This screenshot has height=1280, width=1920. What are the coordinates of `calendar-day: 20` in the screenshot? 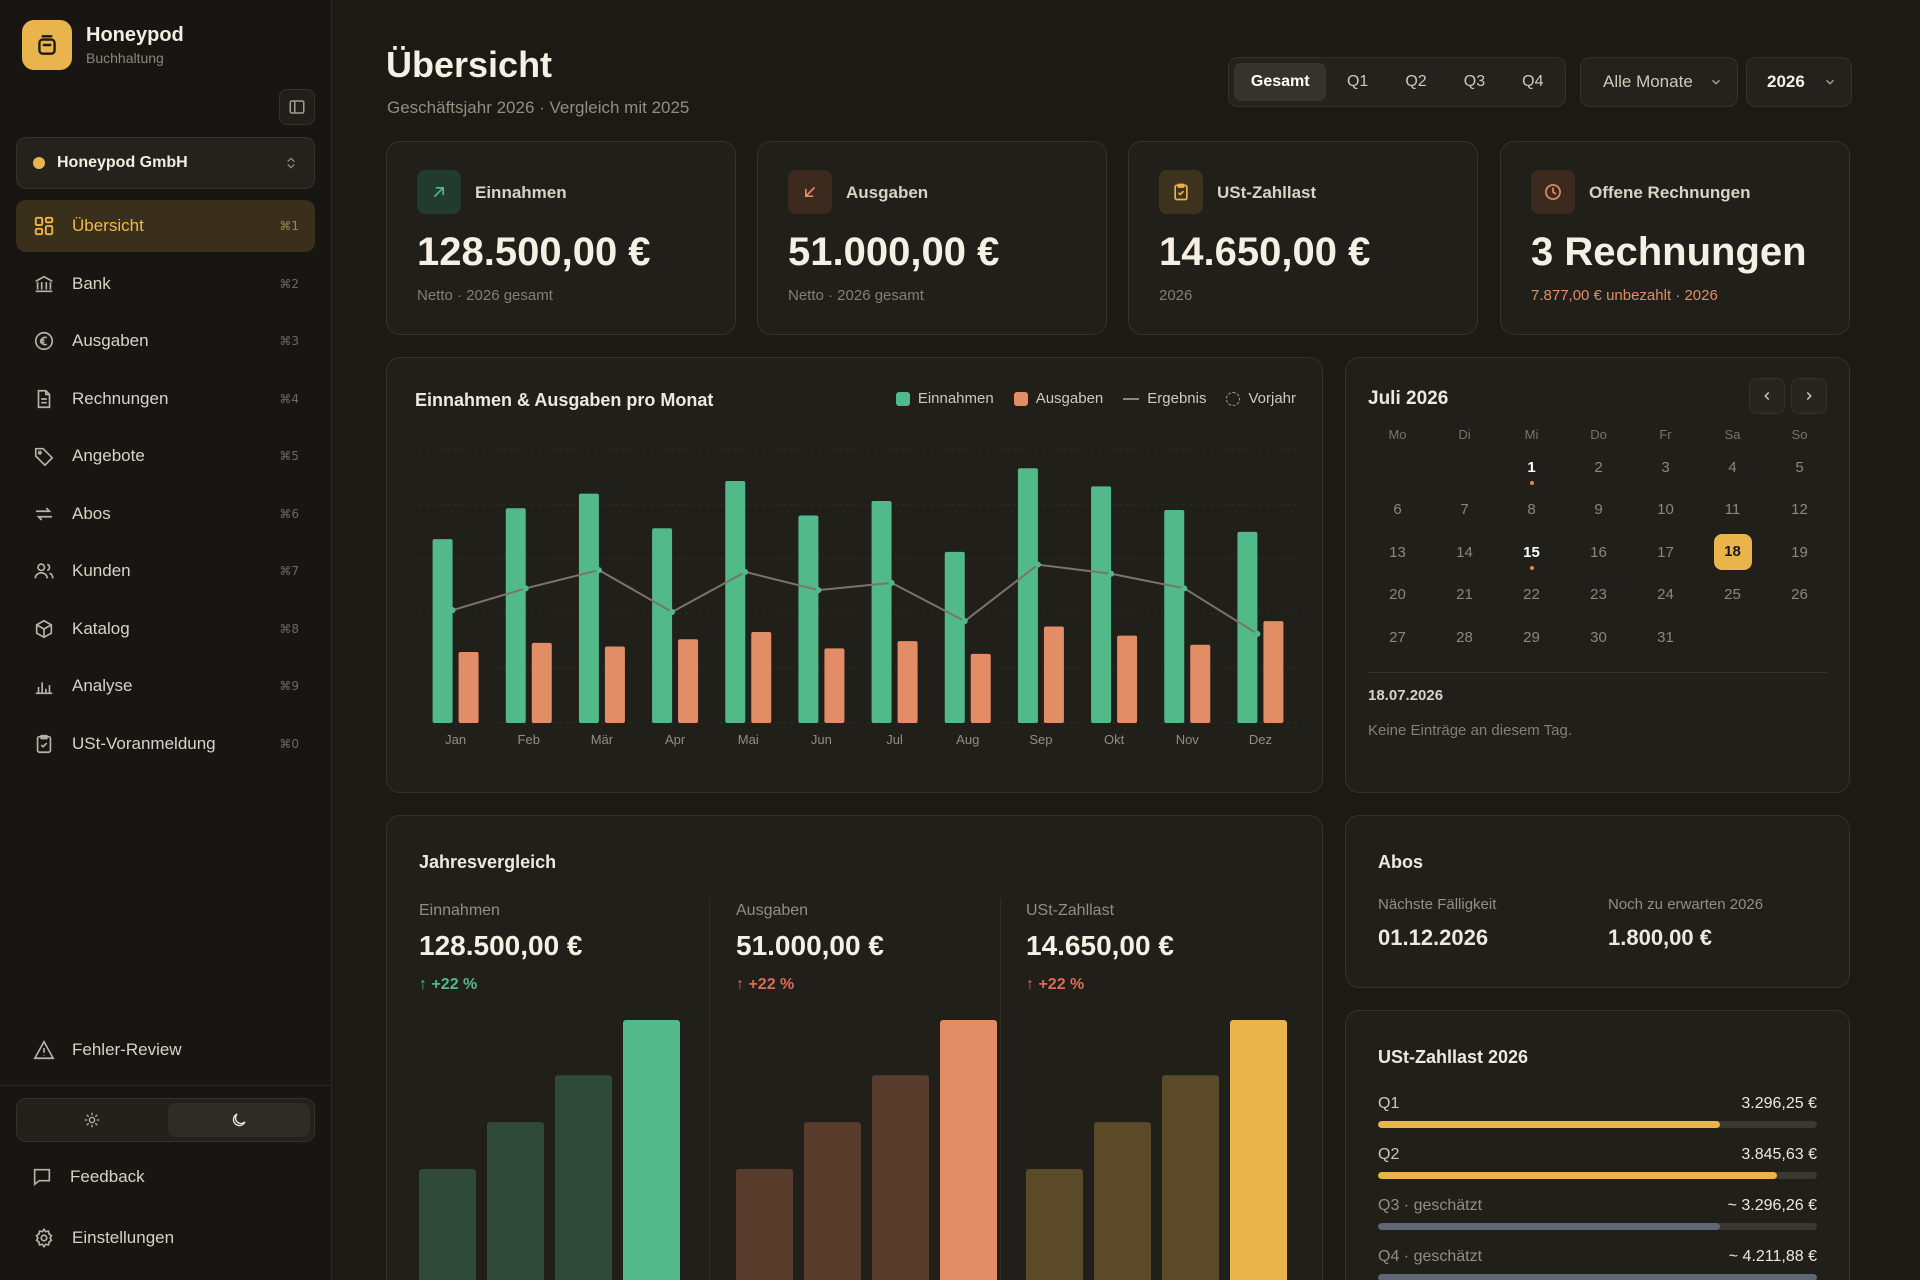 It's located at (1397, 595).